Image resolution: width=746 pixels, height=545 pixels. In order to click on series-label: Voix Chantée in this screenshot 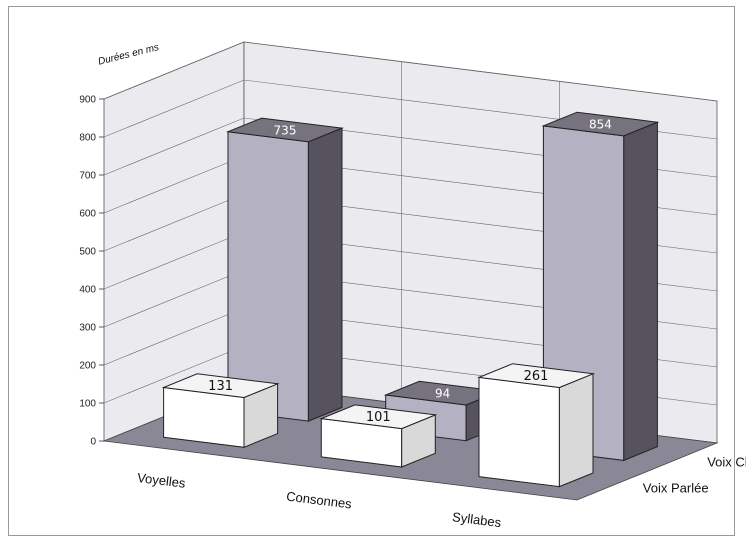, I will do `click(726, 461)`.